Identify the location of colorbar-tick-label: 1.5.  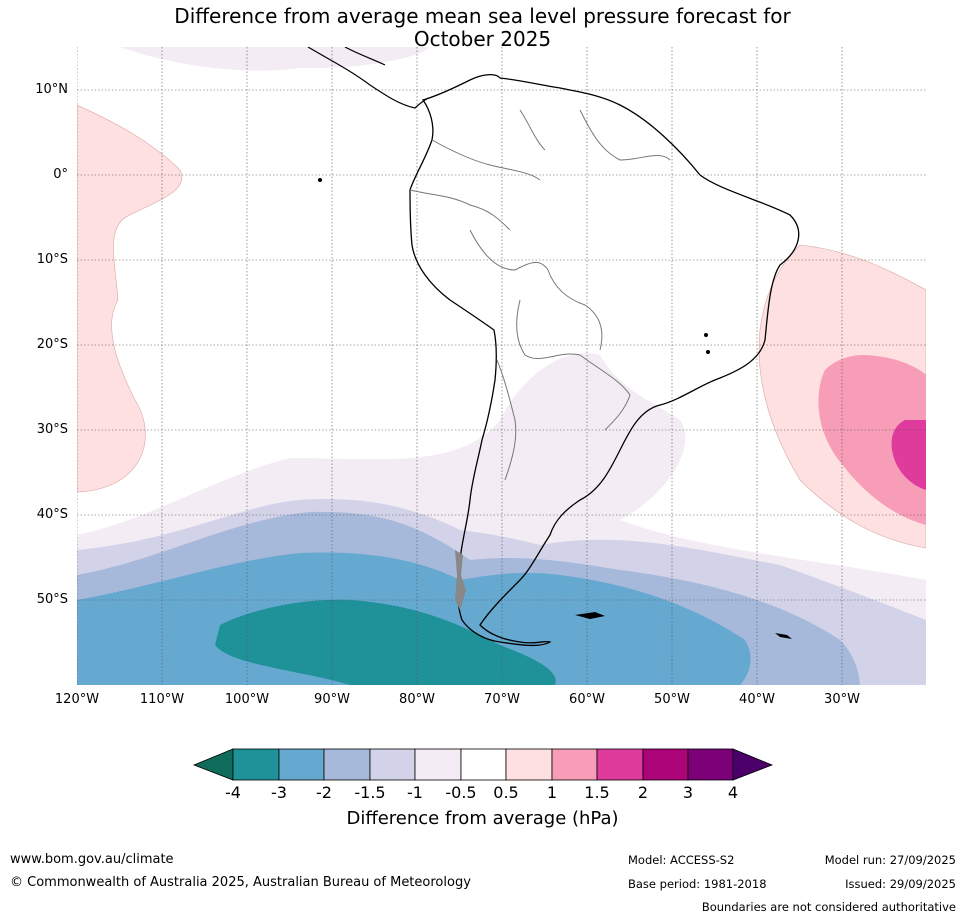
(597, 792).